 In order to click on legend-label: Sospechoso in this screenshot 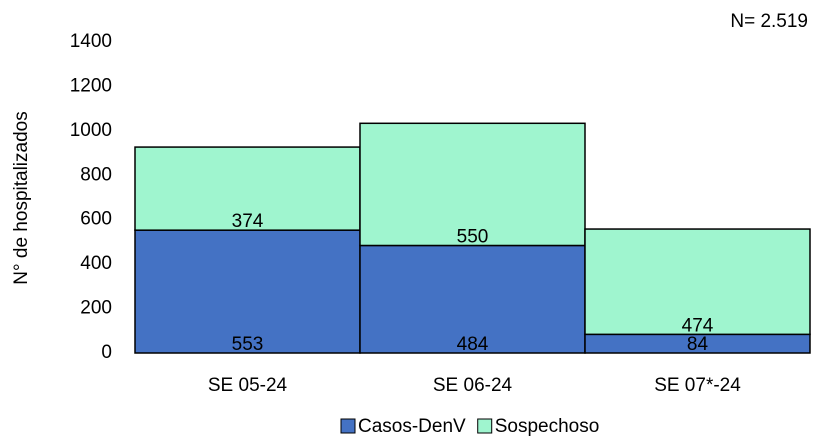, I will do `click(547, 426)`.